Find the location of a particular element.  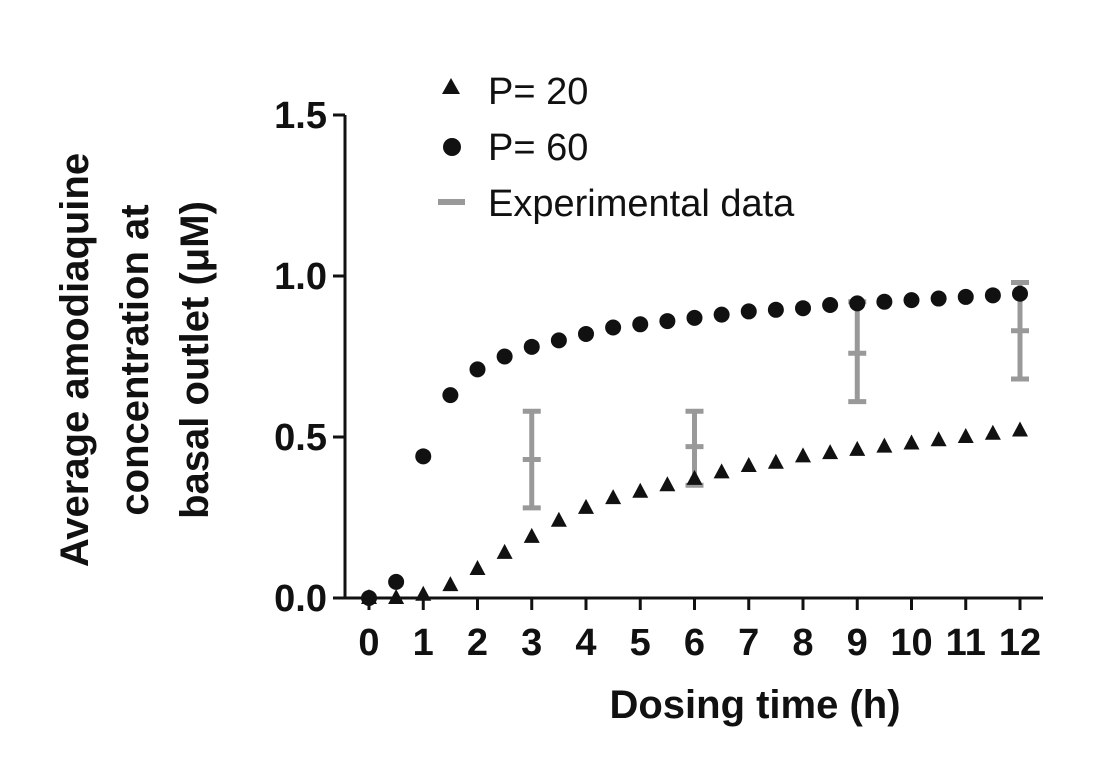

y-tick-label: 1.0 is located at coordinates (300, 277).